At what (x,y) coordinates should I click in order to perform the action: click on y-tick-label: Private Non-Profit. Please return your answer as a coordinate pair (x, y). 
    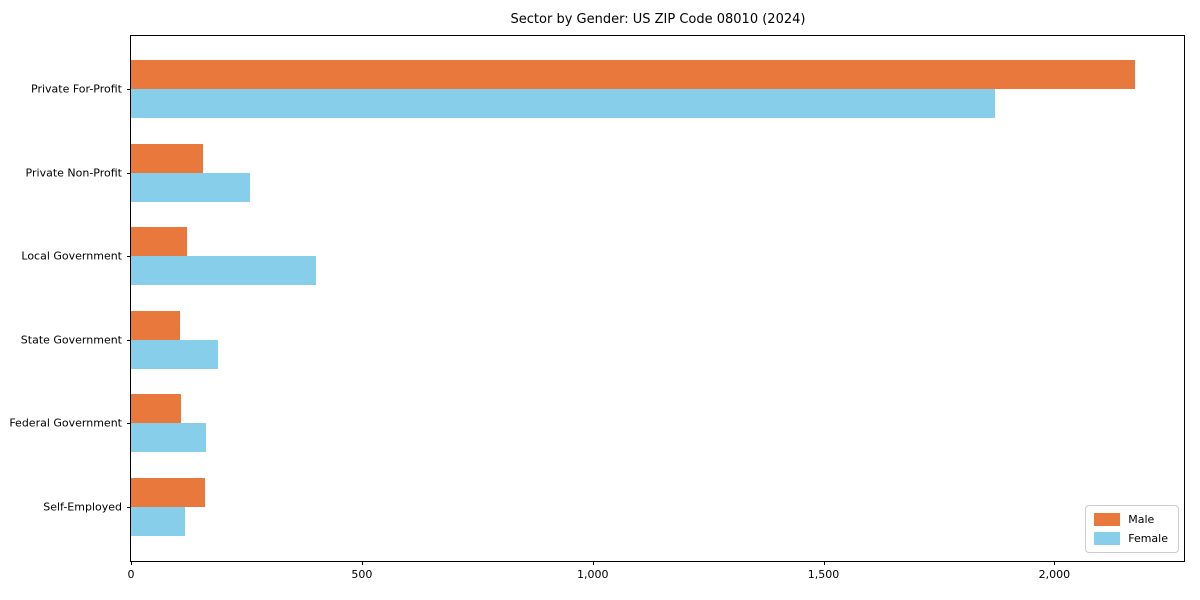
    Looking at the image, I should click on (73, 173).